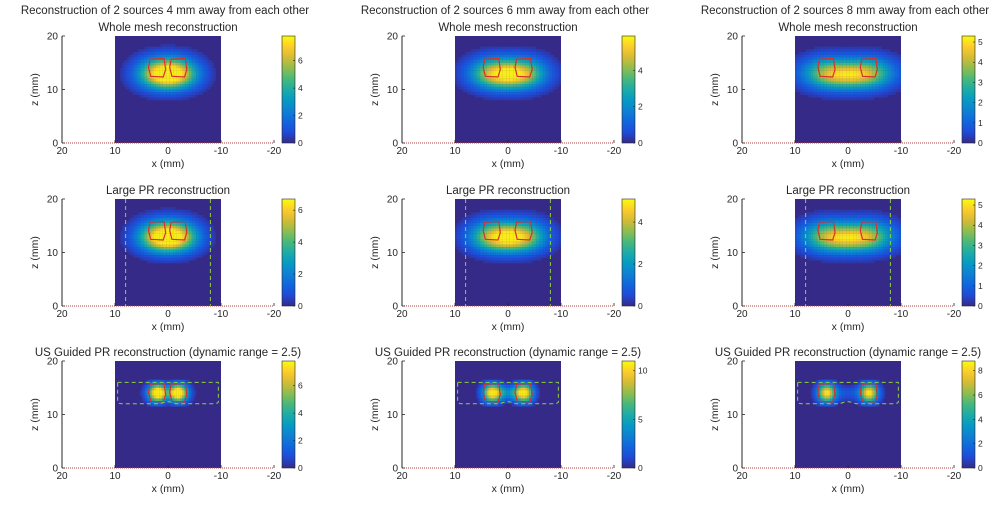 The image size is (999, 506). I want to click on mesh-region, so click(508, 414).